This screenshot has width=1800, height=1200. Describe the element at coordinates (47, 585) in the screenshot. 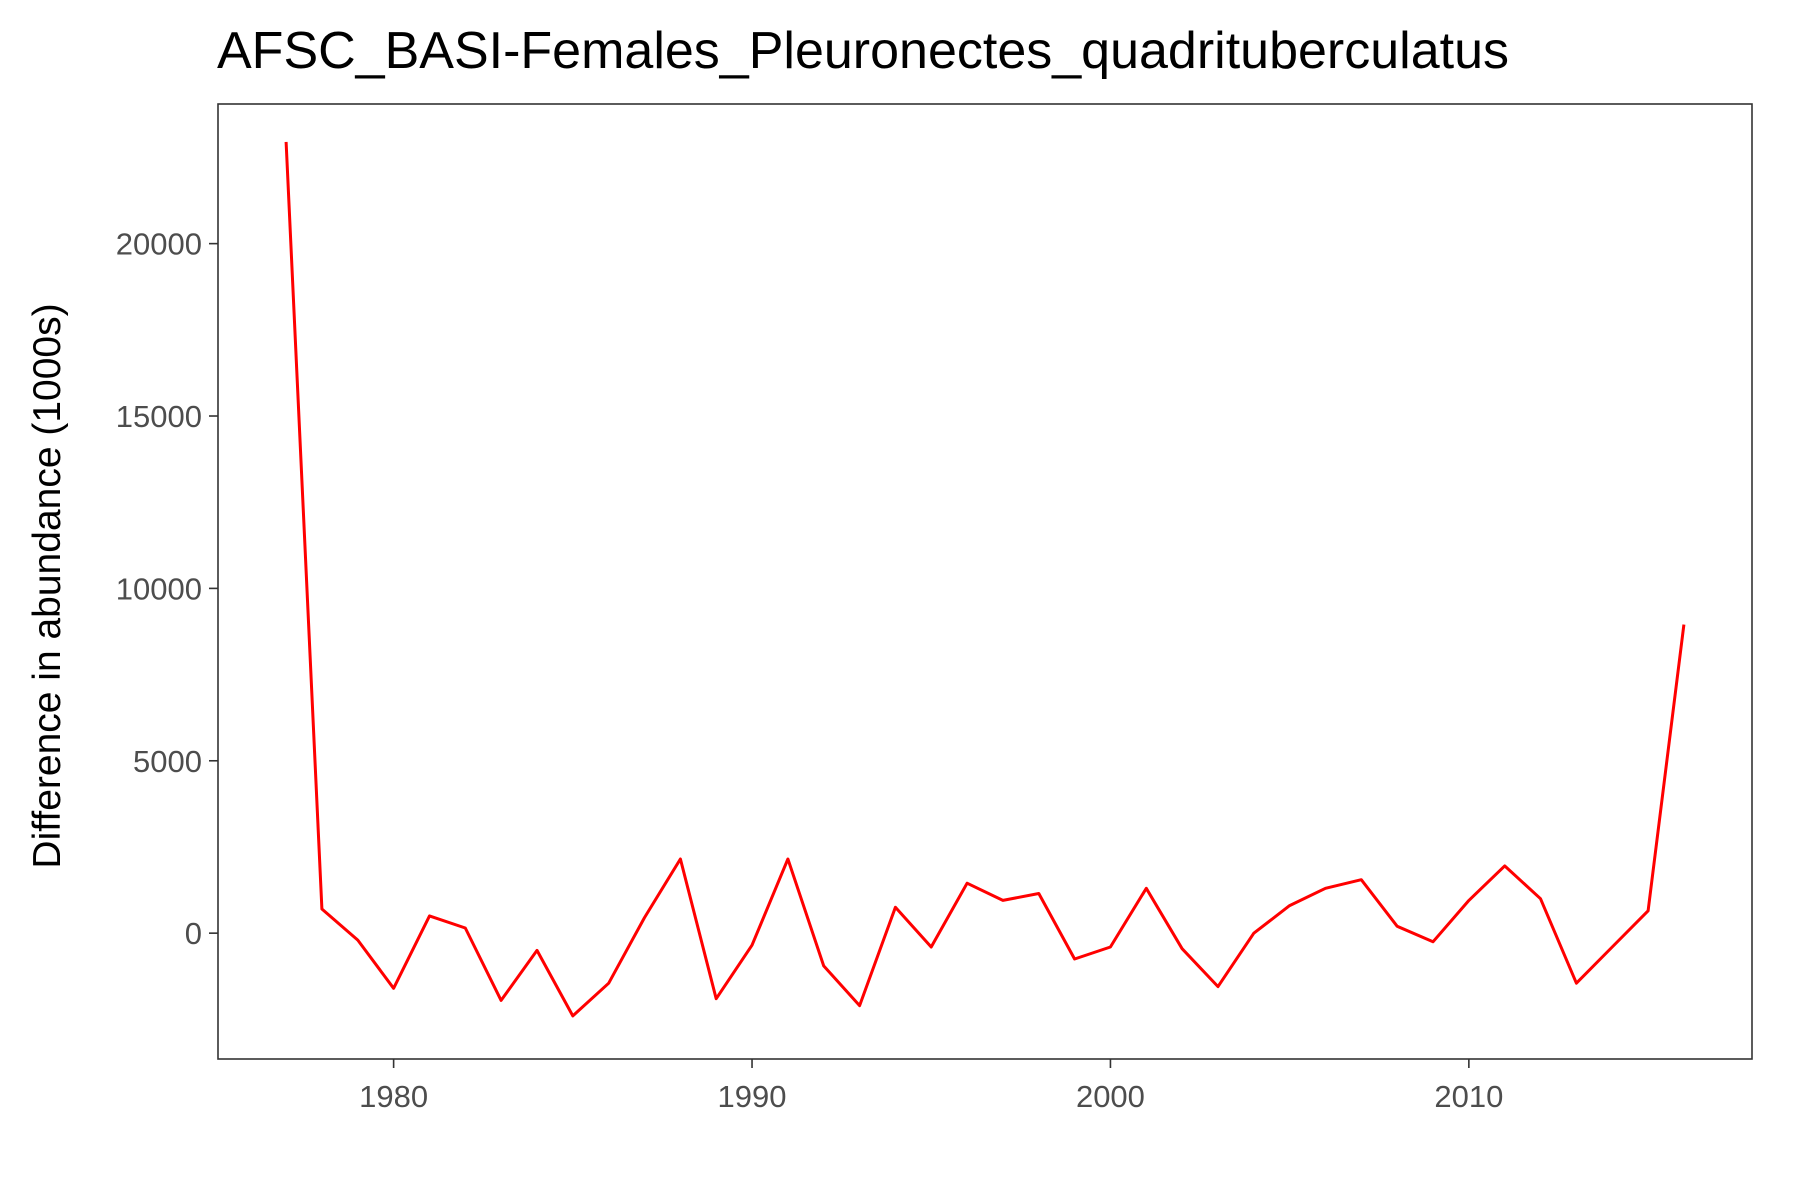

I see `y-axis-title: Difference in abundance (1000s)` at that location.